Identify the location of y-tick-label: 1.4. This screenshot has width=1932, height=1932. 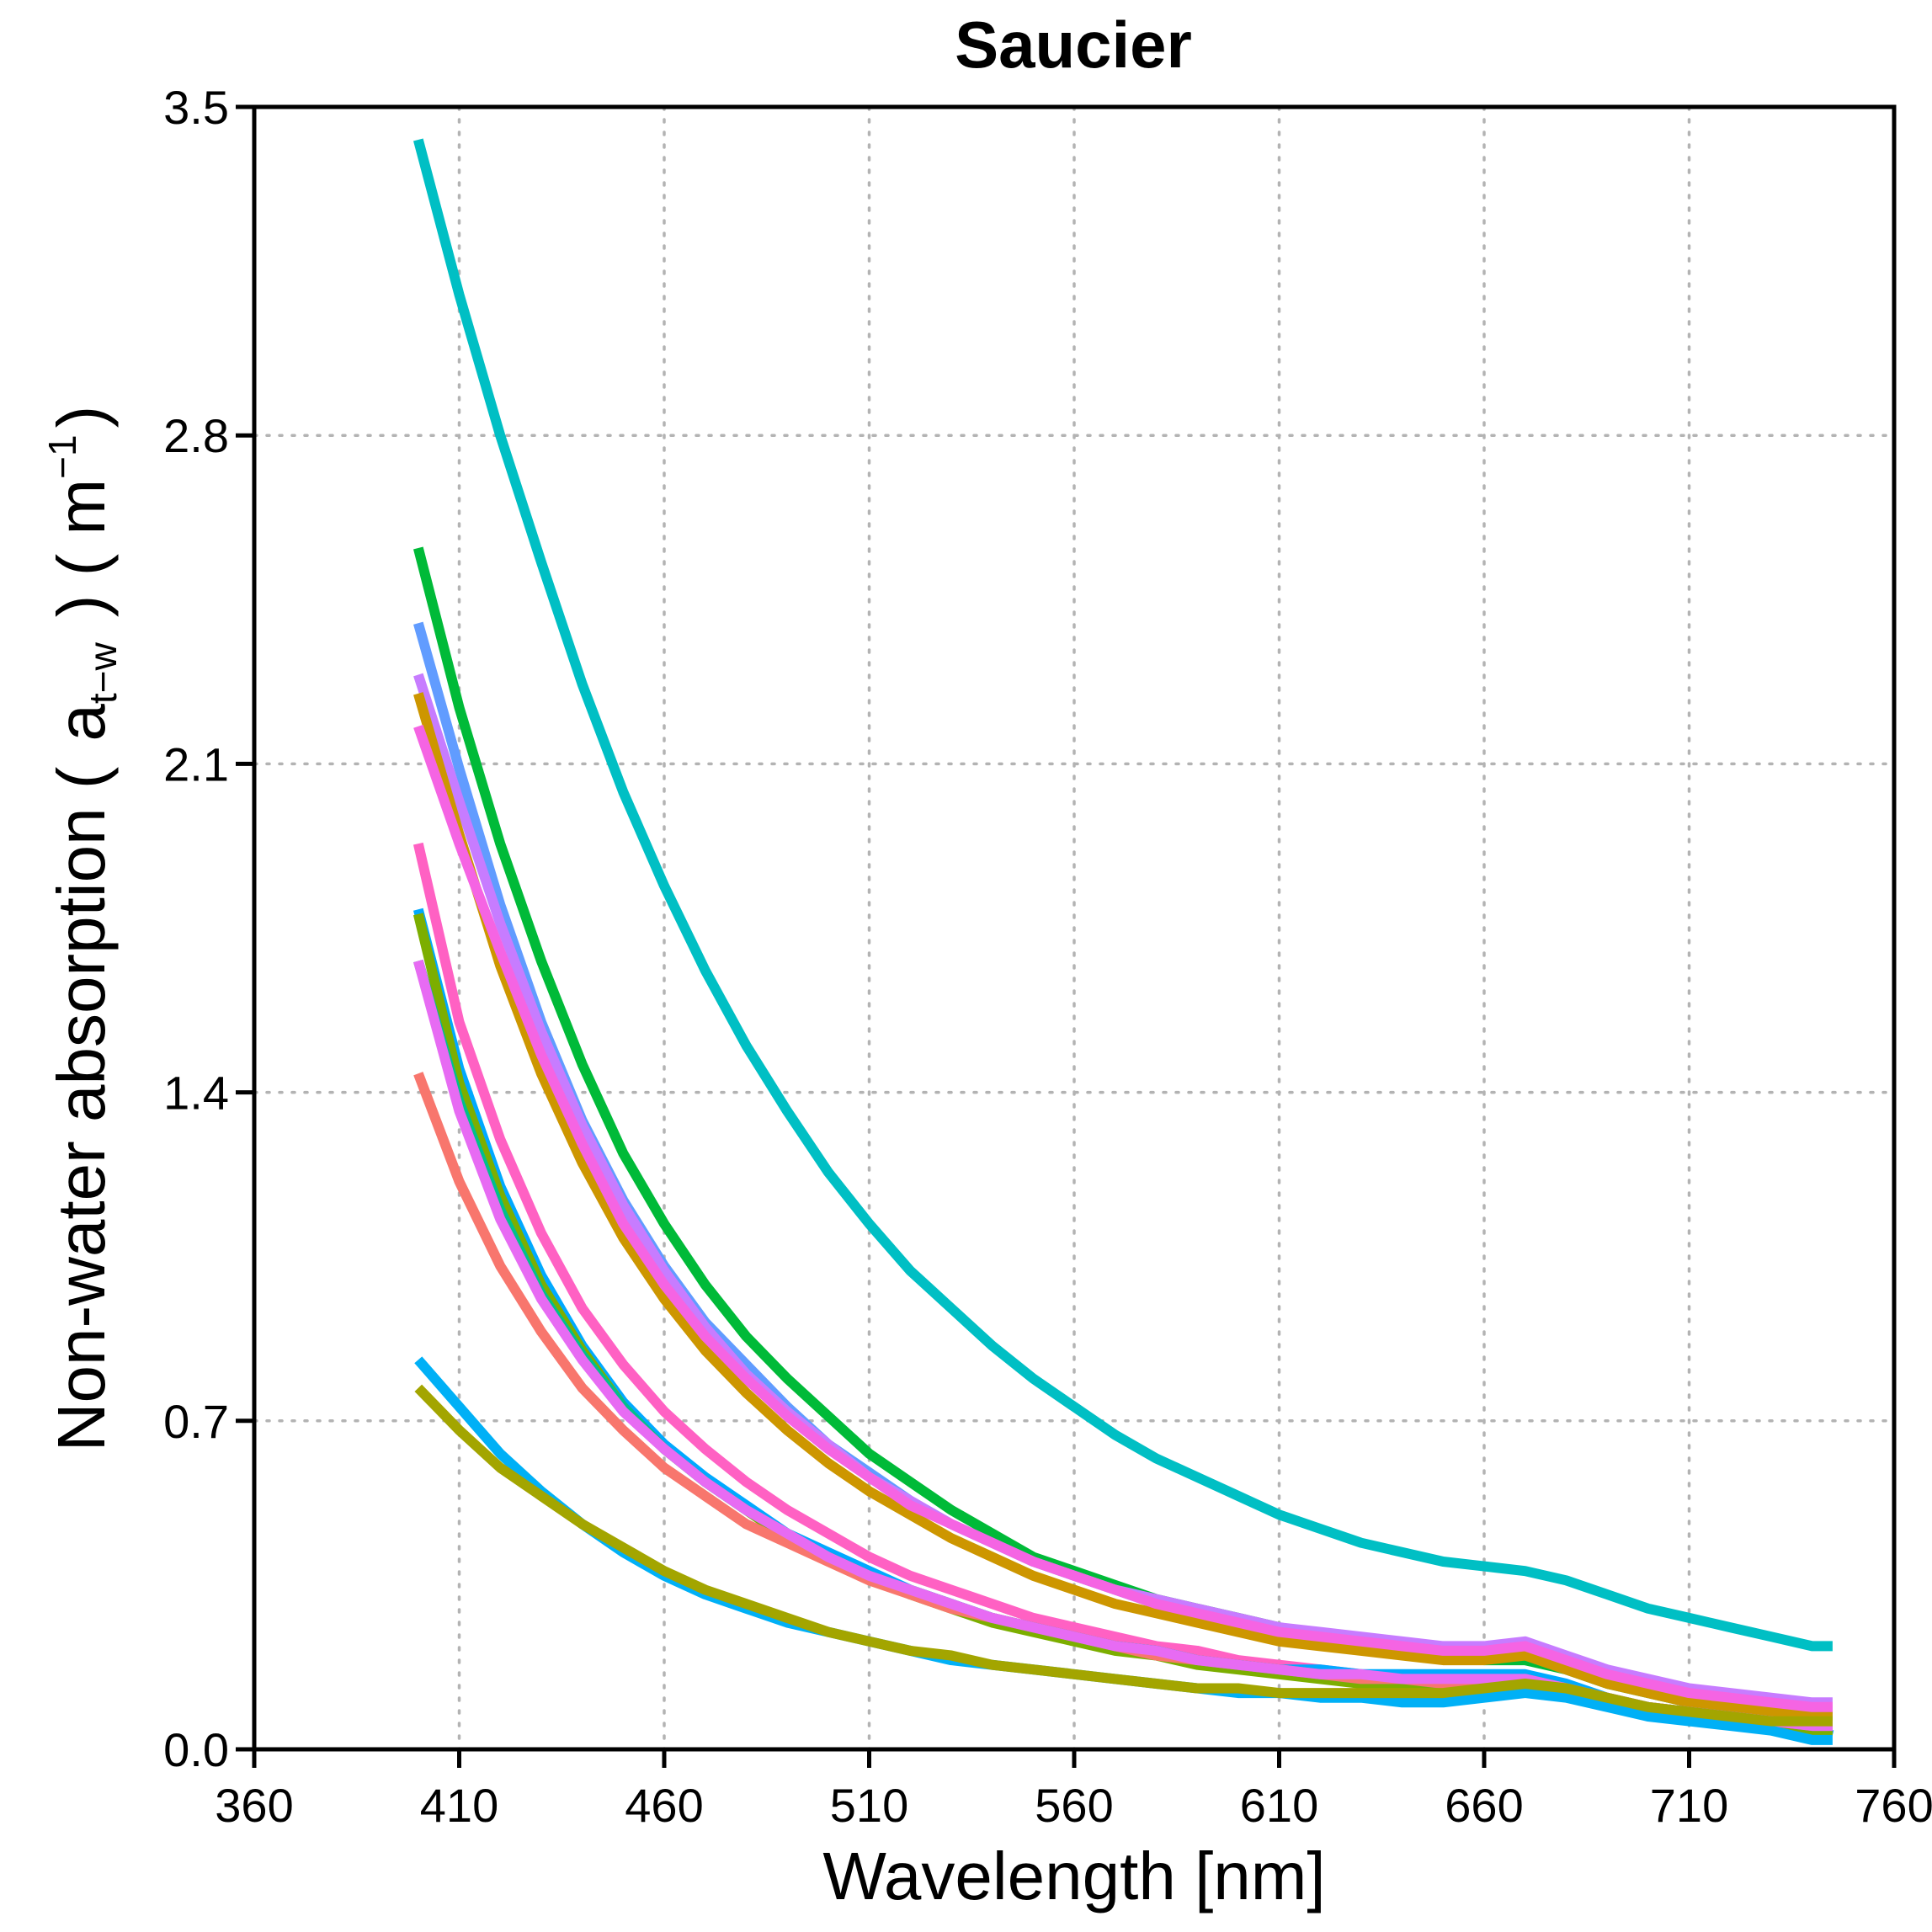
(196, 1094).